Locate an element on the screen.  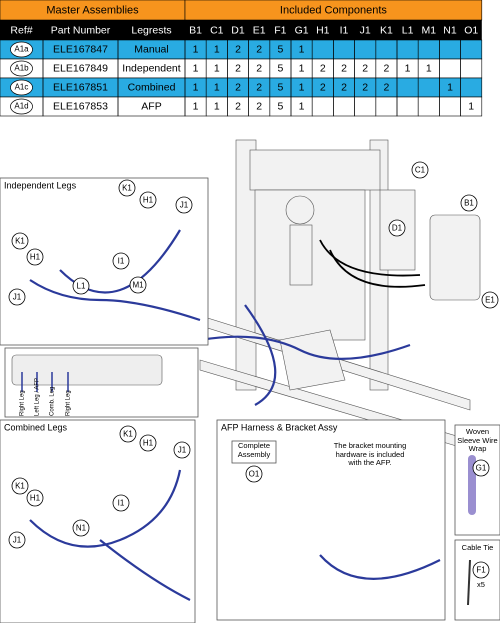
callout-label: F1 is located at coordinates (481, 570).